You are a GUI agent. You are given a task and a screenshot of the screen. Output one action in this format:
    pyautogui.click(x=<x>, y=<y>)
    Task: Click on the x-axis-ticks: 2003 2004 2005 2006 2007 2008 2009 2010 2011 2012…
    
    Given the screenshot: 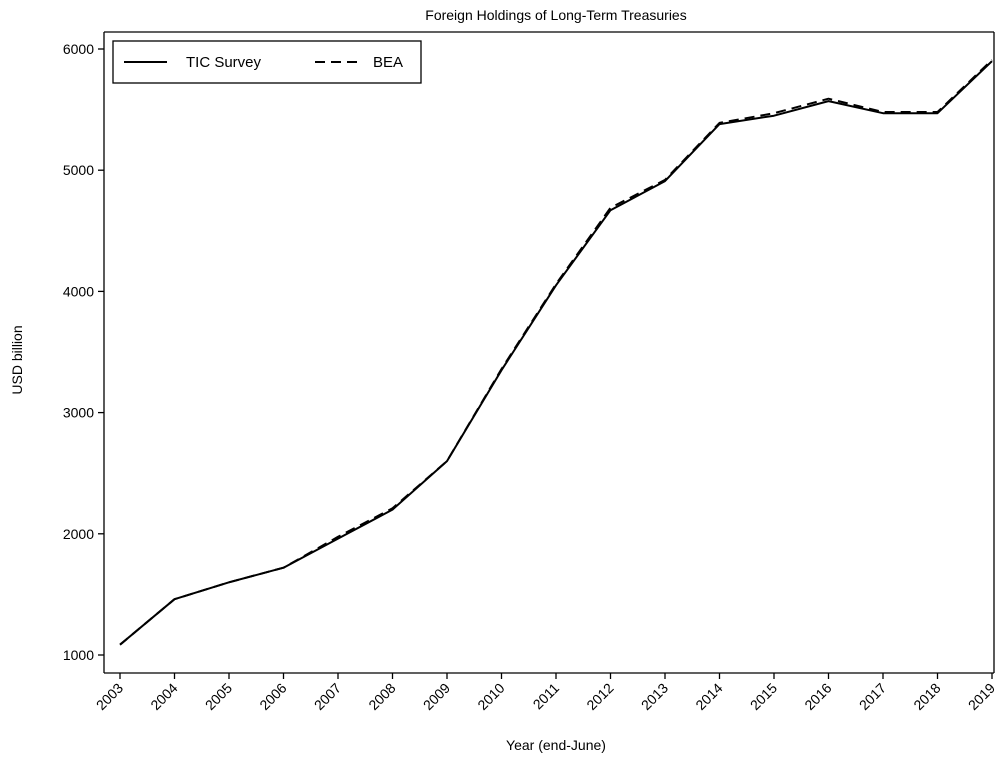 What is the action you would take?
    pyautogui.click(x=545, y=693)
    